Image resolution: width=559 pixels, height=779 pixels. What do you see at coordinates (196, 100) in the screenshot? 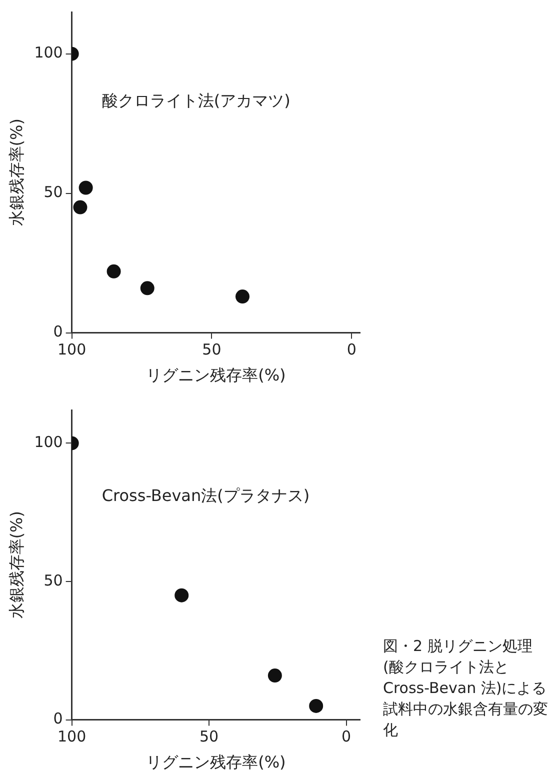
I see `text: 酸クロライト法(アカマツ)` at bounding box center [196, 100].